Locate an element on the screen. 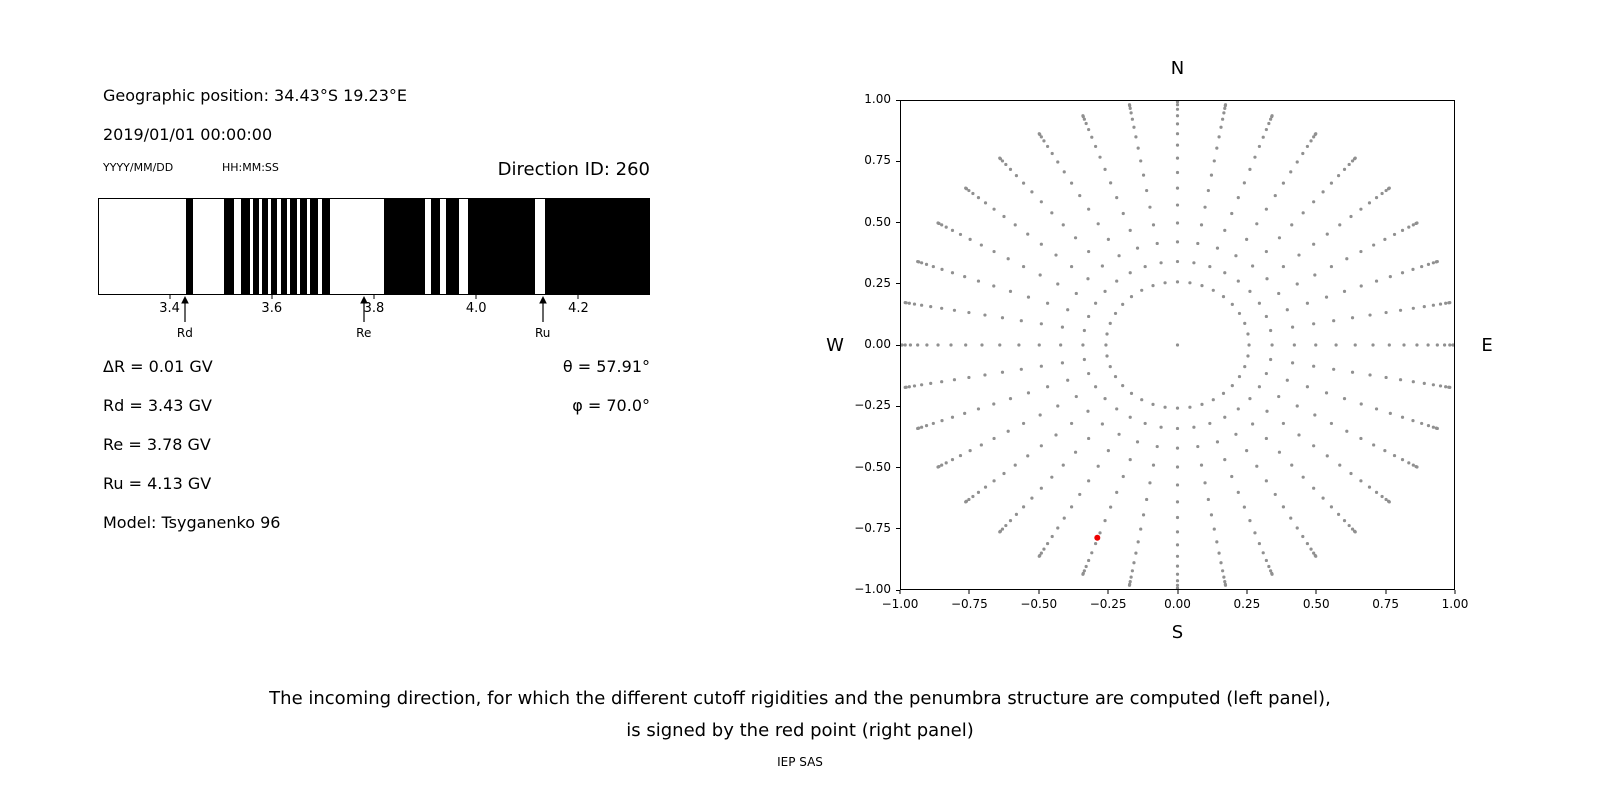  scatter-y-tick-label: −0.50 is located at coordinates (872, 466).